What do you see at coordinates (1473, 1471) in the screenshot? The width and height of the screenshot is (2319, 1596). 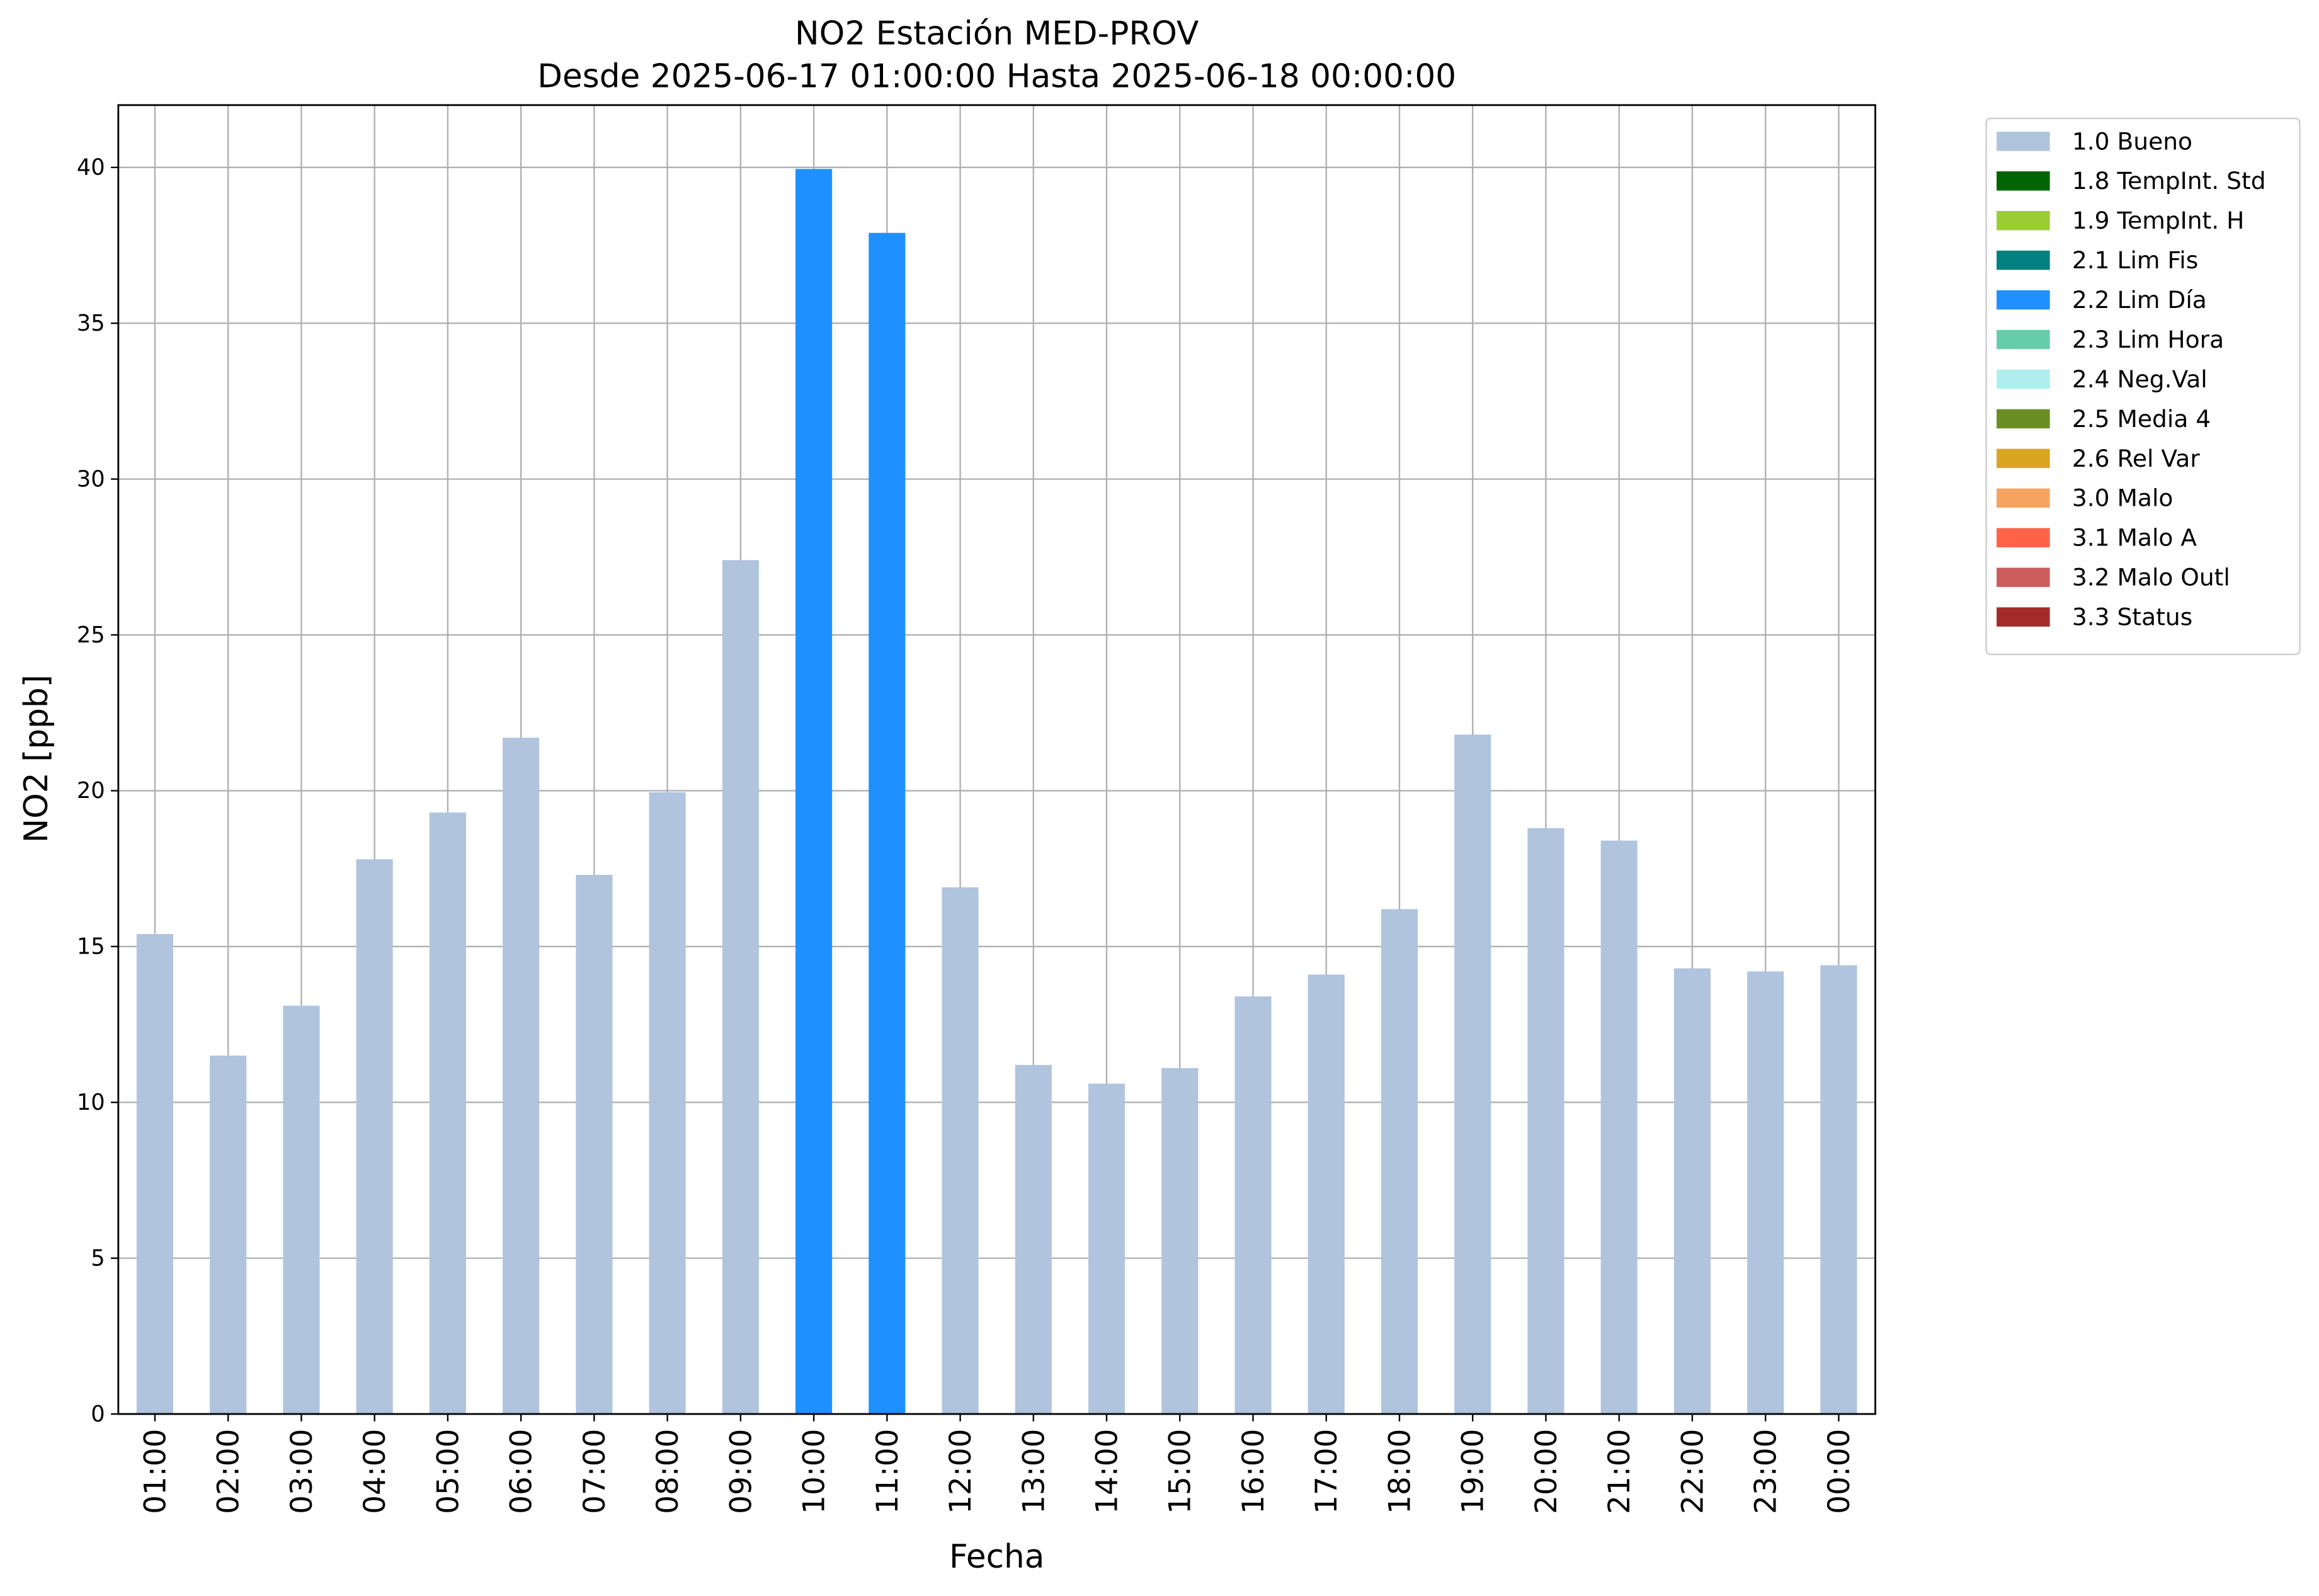 I see `x-tick-label: 19:00` at bounding box center [1473, 1471].